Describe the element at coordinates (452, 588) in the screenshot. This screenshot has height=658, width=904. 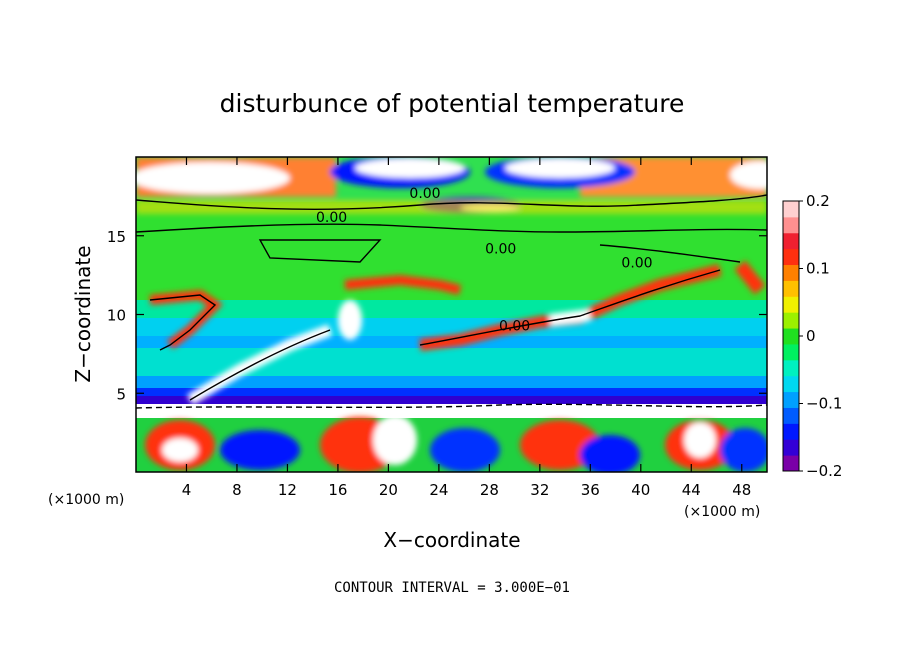
I see `contour-interval-note: CONTOUR INTERVAL = 3.000E−01` at that location.